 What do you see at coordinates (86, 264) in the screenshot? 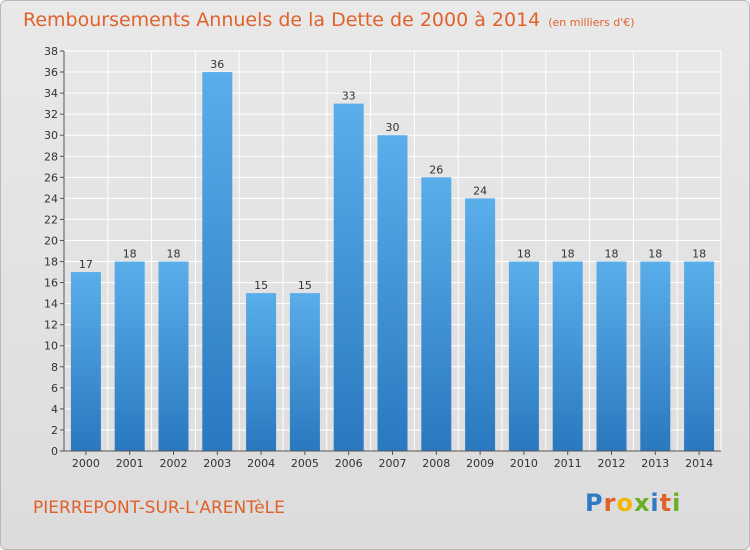
I see `bar-value-label: 17` at bounding box center [86, 264].